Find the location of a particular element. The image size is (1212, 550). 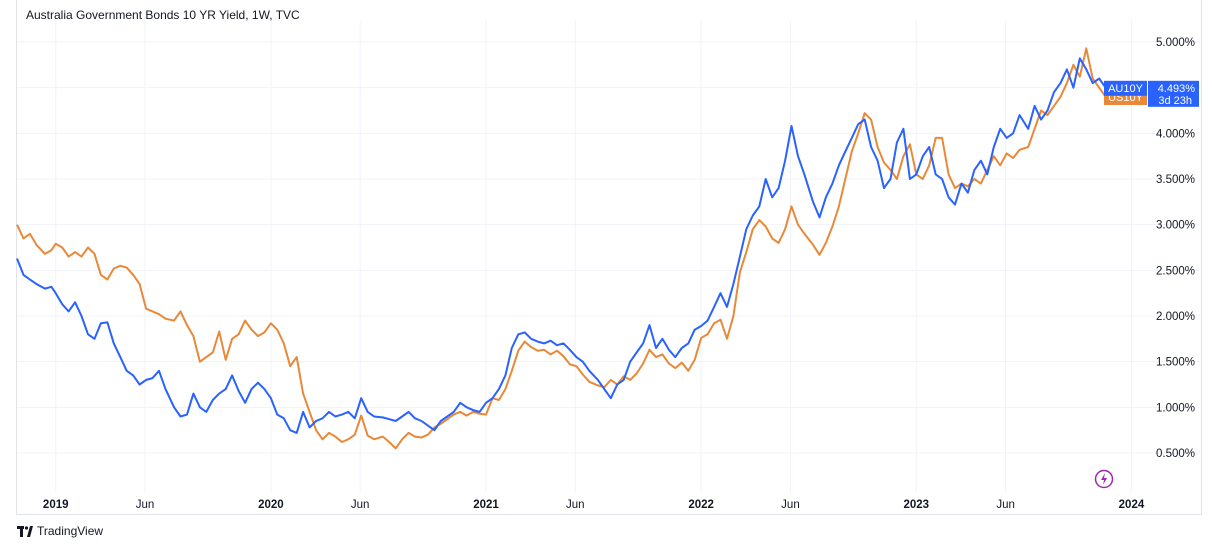

series-value-label: 4.493% is located at coordinates (1177, 89).